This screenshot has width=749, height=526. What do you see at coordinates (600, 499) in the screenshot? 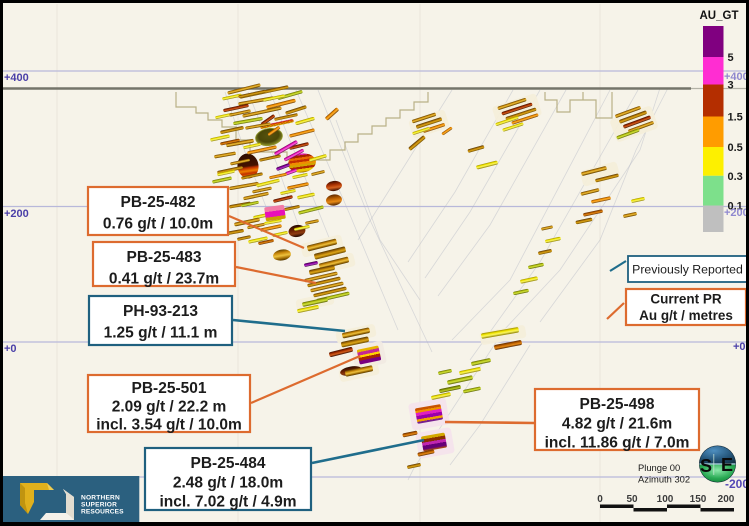
I see `svg-text: 0` at bounding box center [600, 499].